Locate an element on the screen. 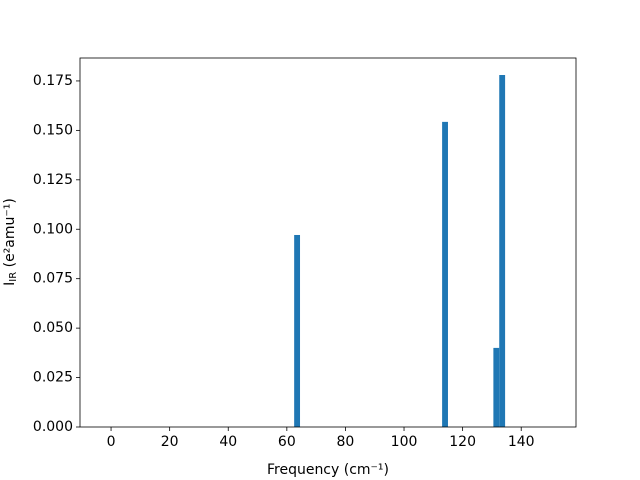 This screenshot has width=640, height=480. x-tick-label: 120 is located at coordinates (462, 442).